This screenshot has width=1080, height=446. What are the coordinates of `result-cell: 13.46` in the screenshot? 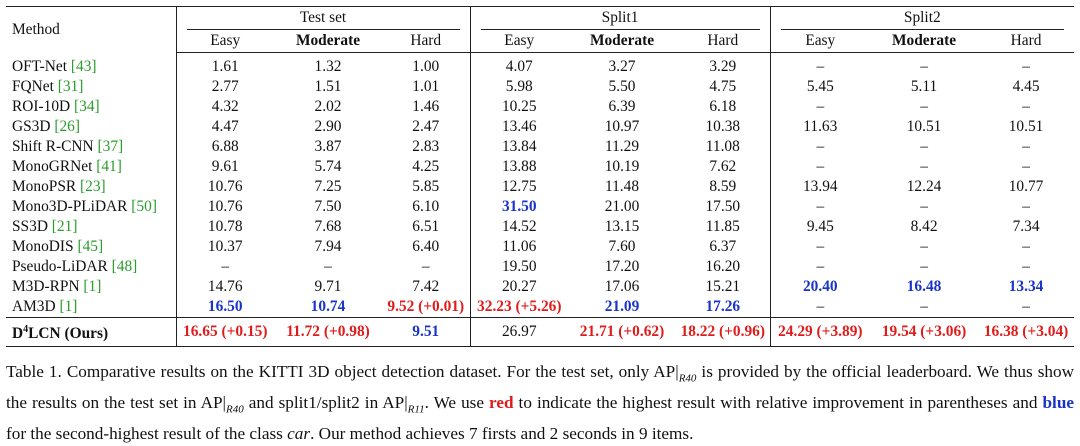 It's located at (519, 126).